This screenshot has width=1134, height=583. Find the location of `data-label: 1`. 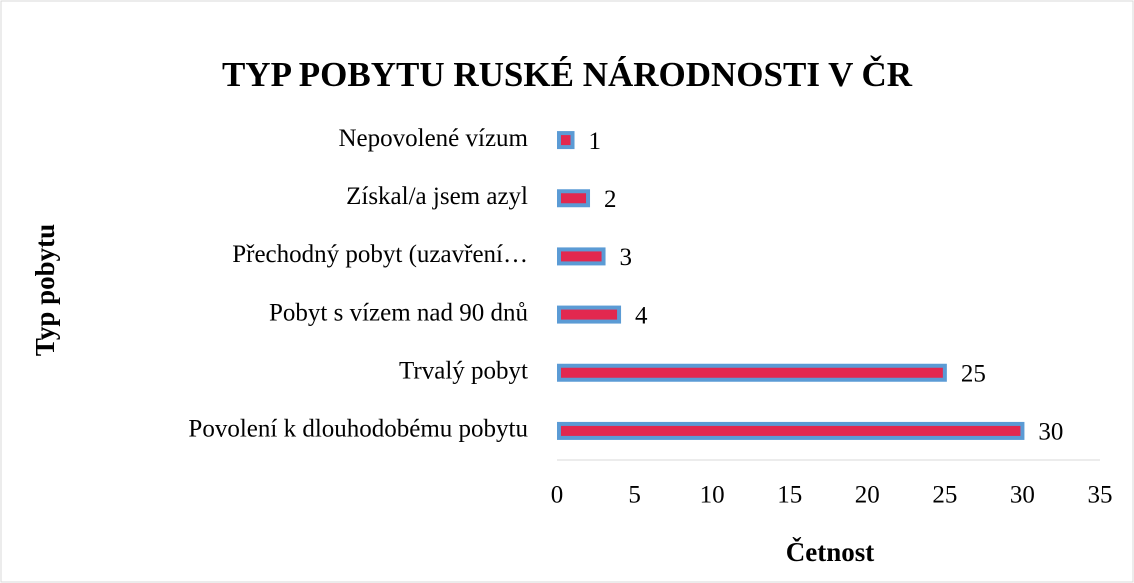

data-label: 1 is located at coordinates (595, 141).